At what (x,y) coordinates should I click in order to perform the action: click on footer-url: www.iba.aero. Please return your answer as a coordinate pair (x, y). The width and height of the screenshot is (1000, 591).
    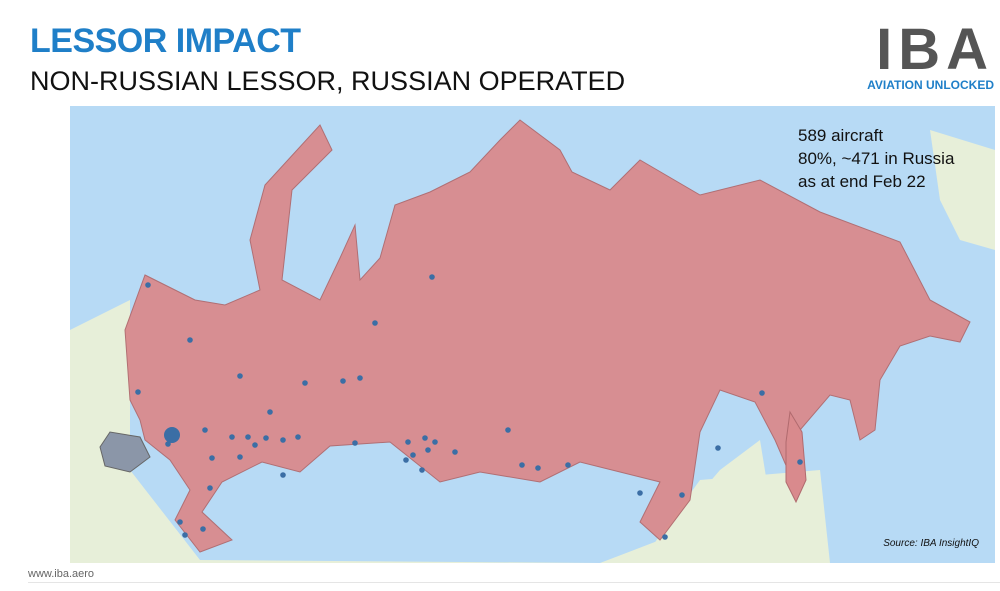
    Looking at the image, I should click on (61, 574).